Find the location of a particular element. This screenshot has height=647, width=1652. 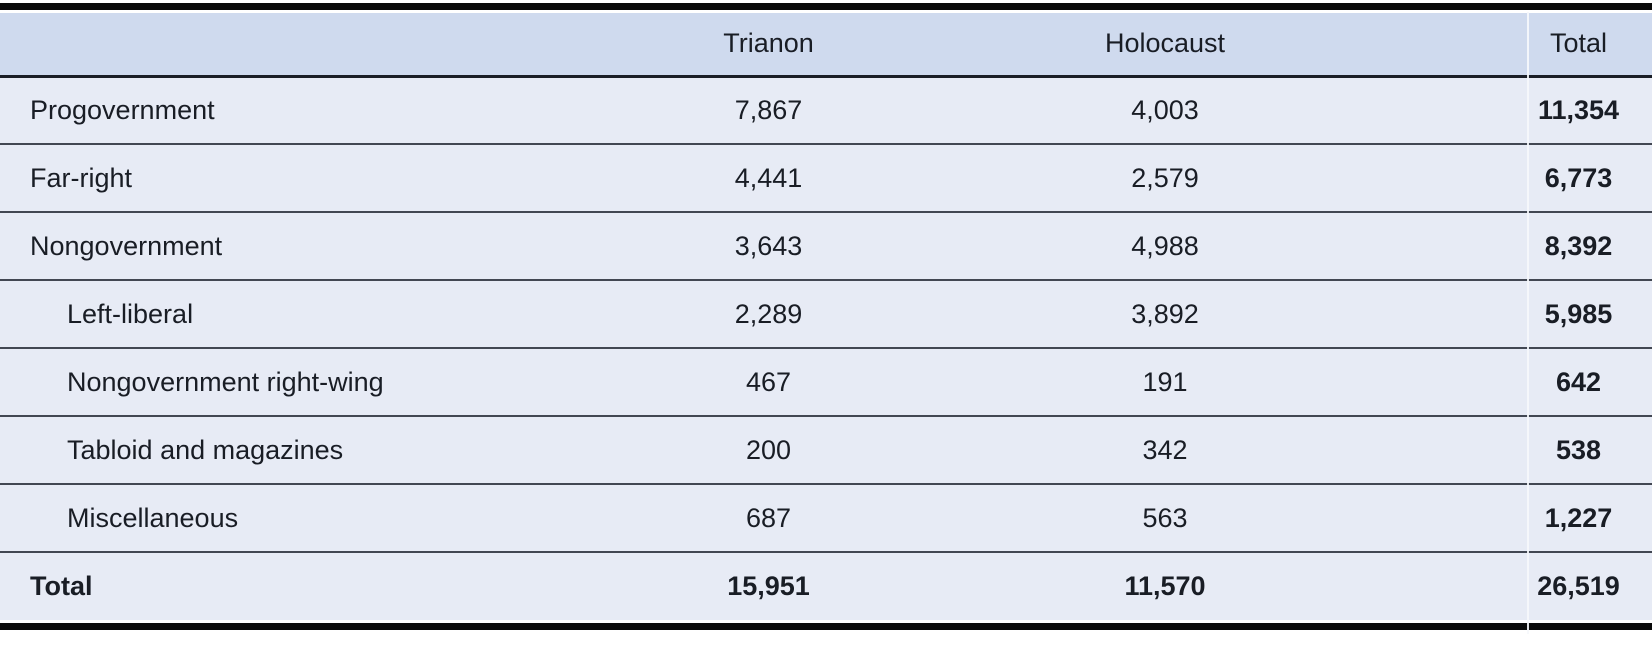

table-row-far-right: Far-right 4,441 2,579 6,773 is located at coordinates (826, 178).